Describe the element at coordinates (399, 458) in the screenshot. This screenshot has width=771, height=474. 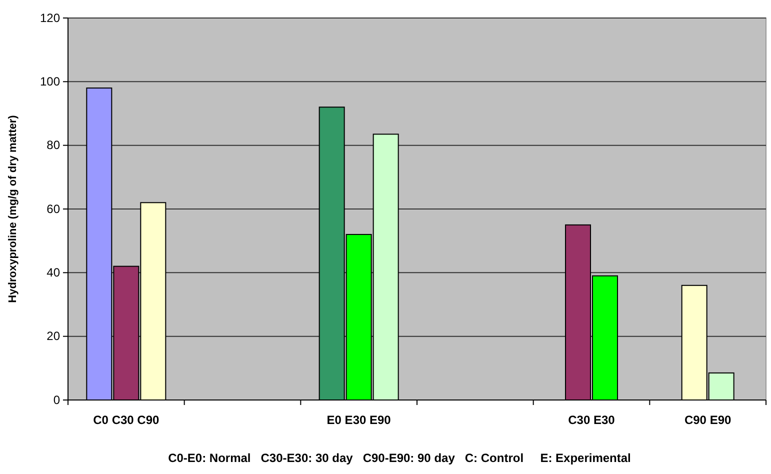
I see `text: C0-E0: Normal C30-E30: 30 day C90-E90: 90 day C: Control E: Experimental` at that location.